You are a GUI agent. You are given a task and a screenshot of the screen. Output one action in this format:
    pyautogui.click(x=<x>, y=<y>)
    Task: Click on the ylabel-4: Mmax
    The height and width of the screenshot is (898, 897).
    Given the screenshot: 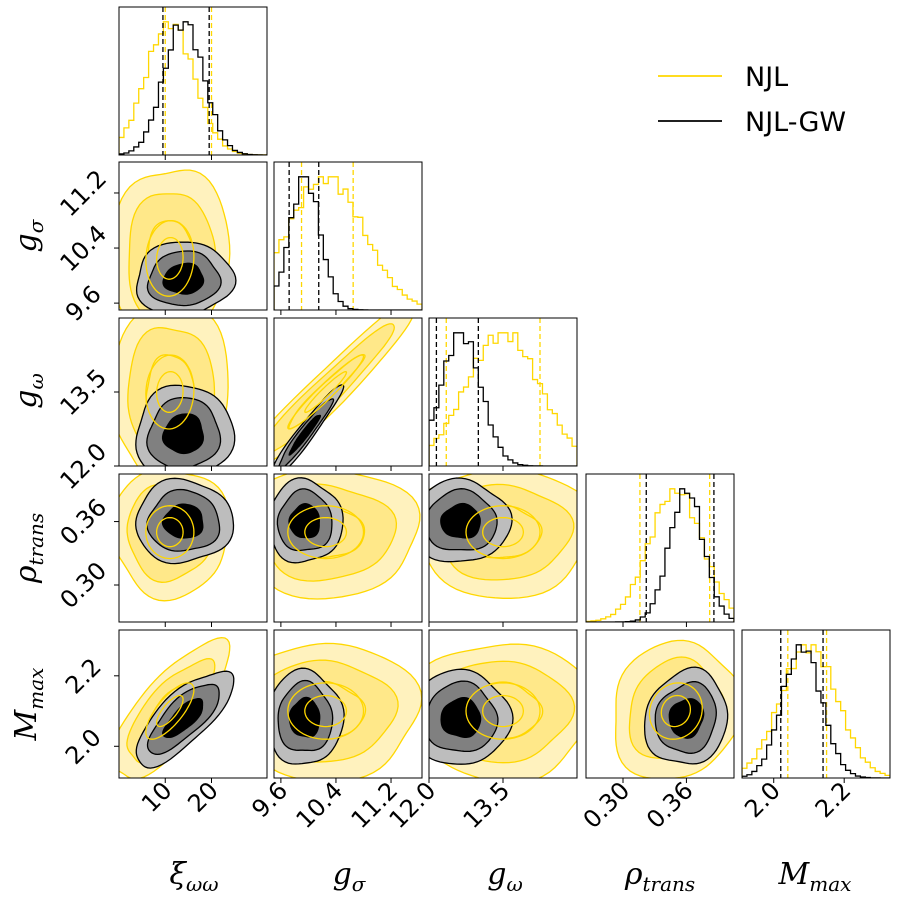 What is the action you would take?
    pyautogui.click(x=28, y=705)
    